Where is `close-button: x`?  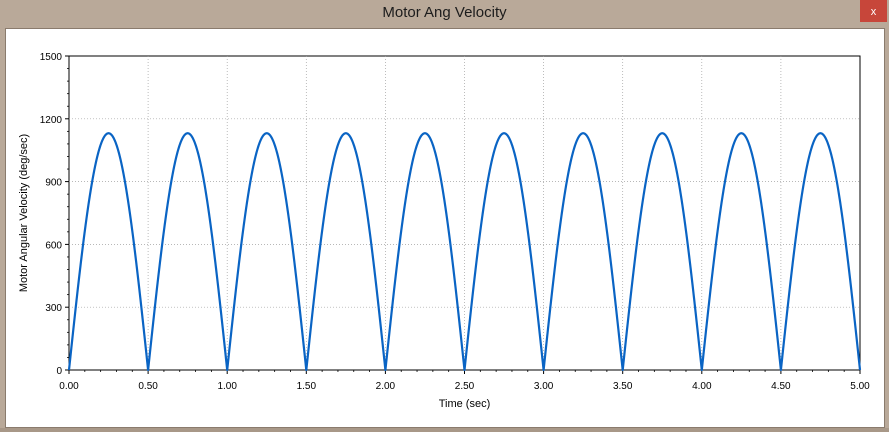 close-button: x is located at coordinates (873, 11).